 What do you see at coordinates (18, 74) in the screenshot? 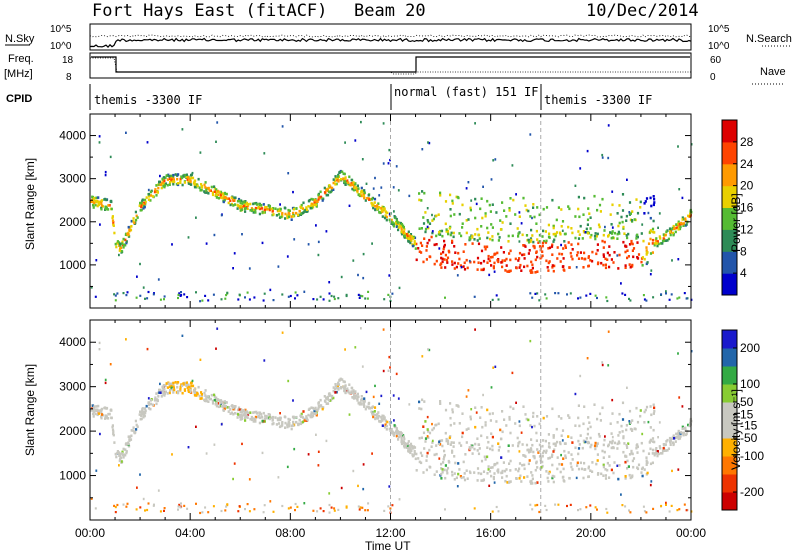
I see `freq-label-2: [MHz]` at bounding box center [18, 74].